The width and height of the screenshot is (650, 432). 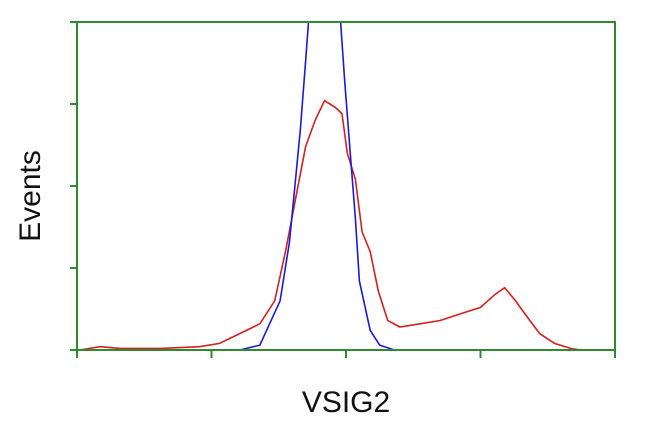 What do you see at coordinates (346, 402) in the screenshot?
I see `x-axis-label: VSIG2` at bounding box center [346, 402].